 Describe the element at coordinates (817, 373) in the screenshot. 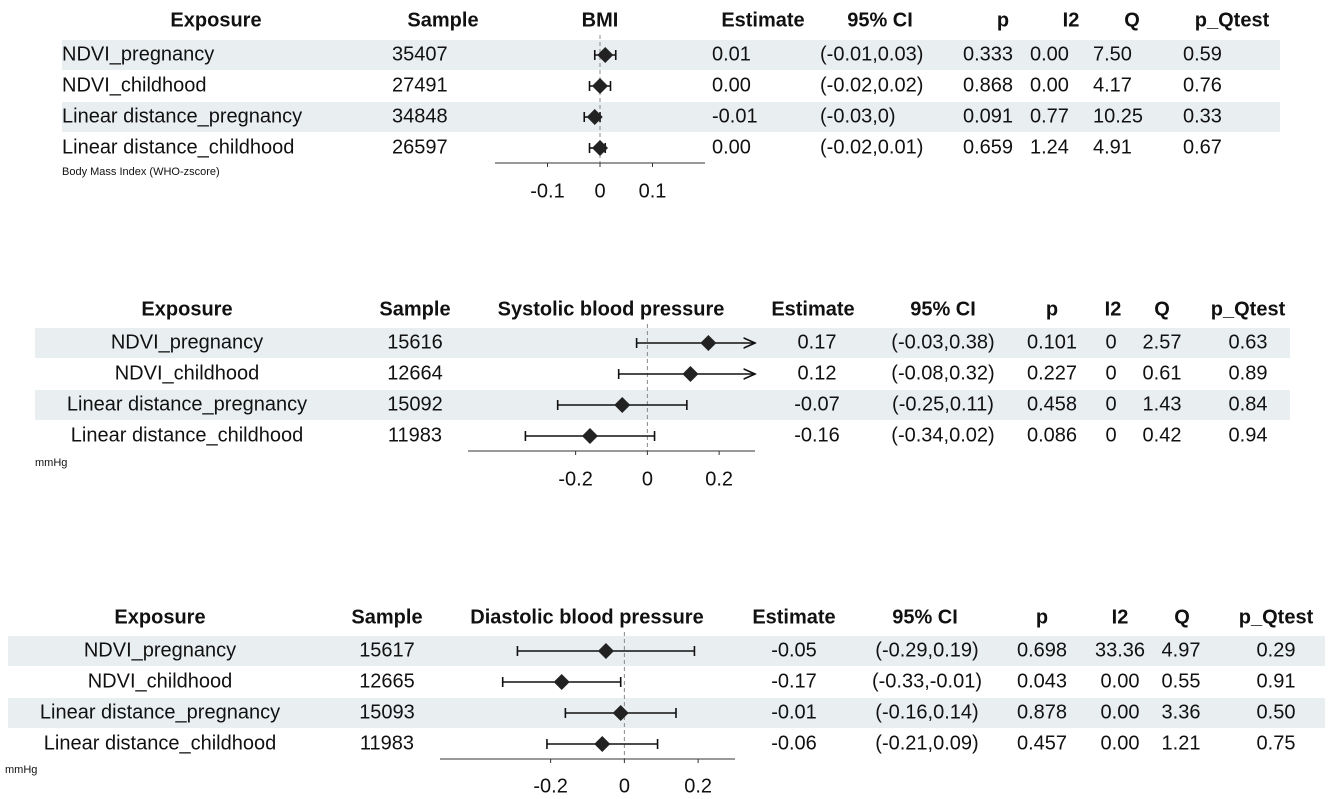

I see `table-cell: 0.12` at that location.